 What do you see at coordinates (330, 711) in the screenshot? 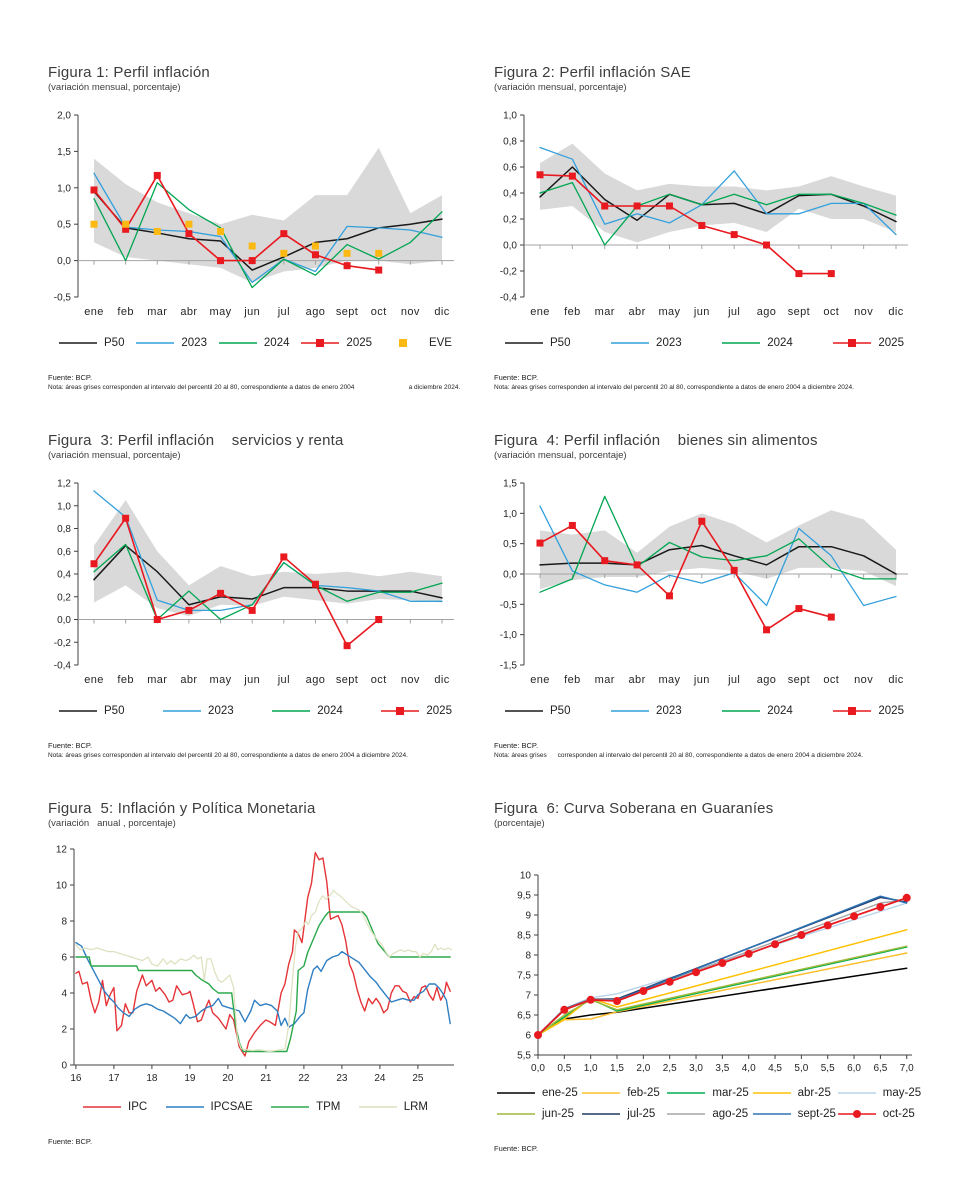
I see `legend-label: 2024` at bounding box center [330, 711].